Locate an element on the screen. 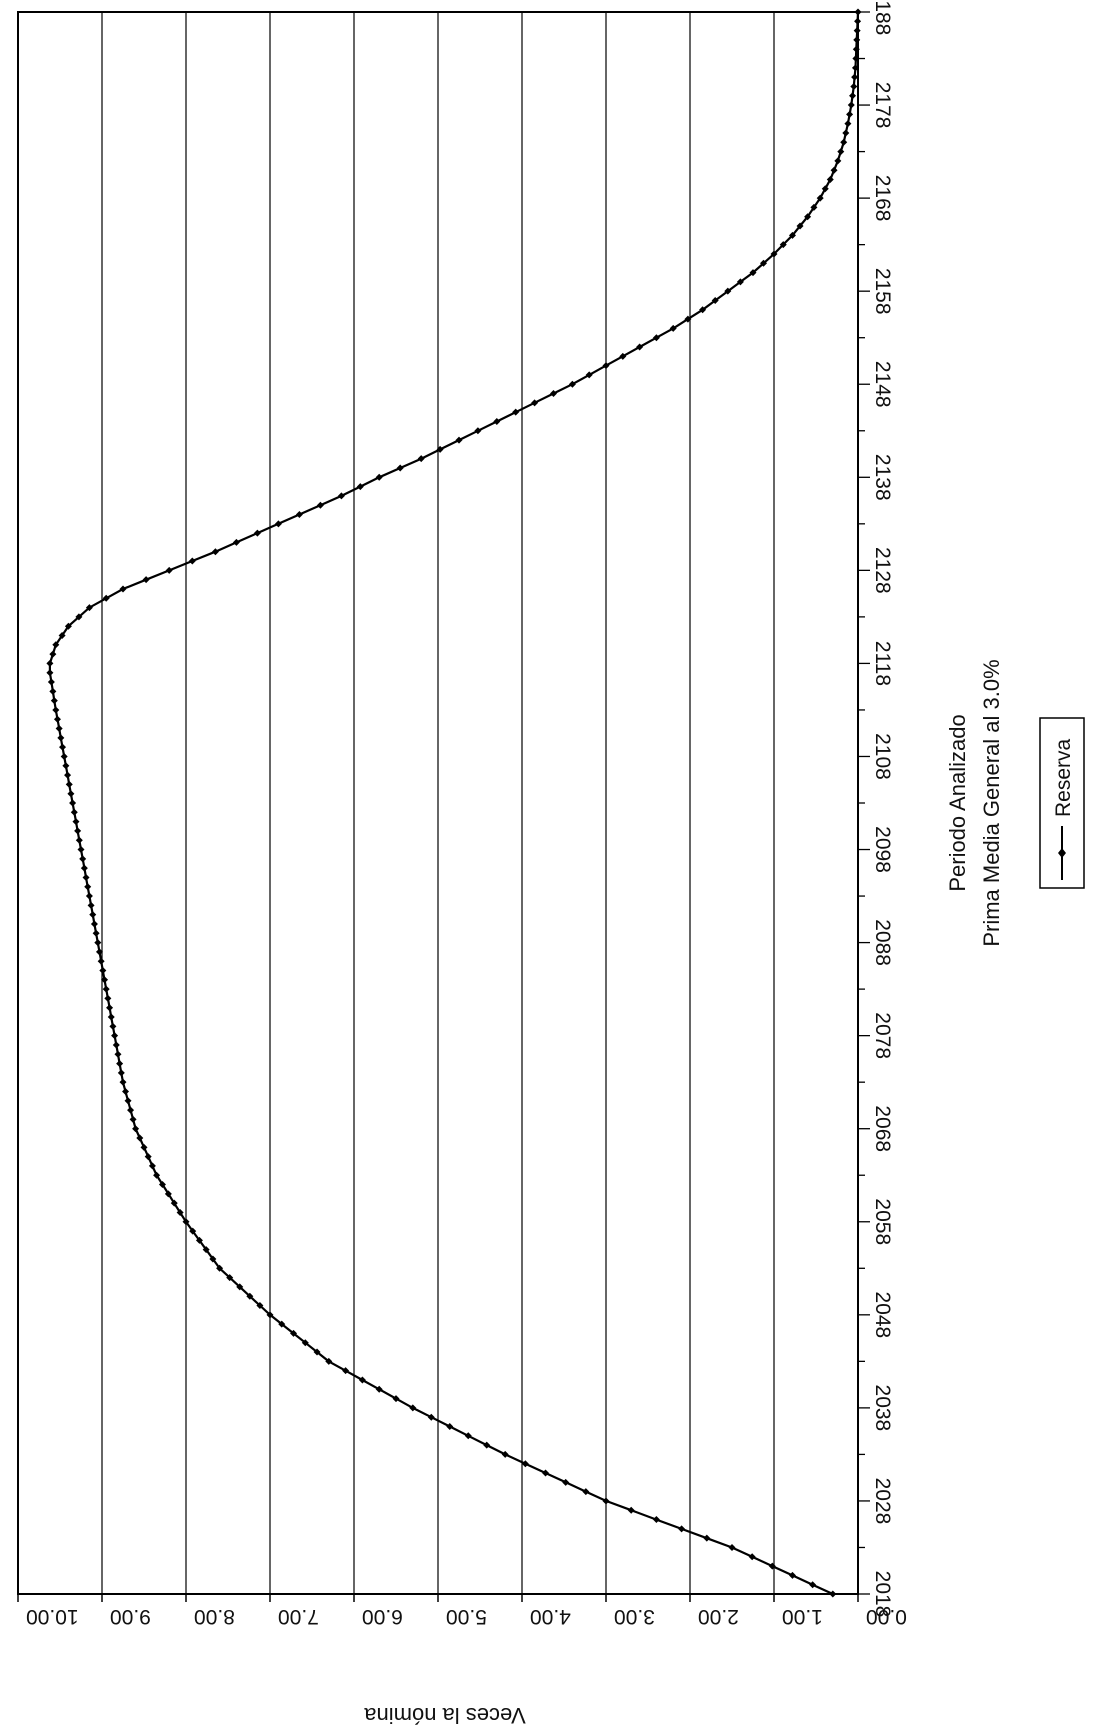 Image resolution: width=1095 pixels, height=1732 pixels. x-tick-label-4: 2058 is located at coordinates (882, 1221).